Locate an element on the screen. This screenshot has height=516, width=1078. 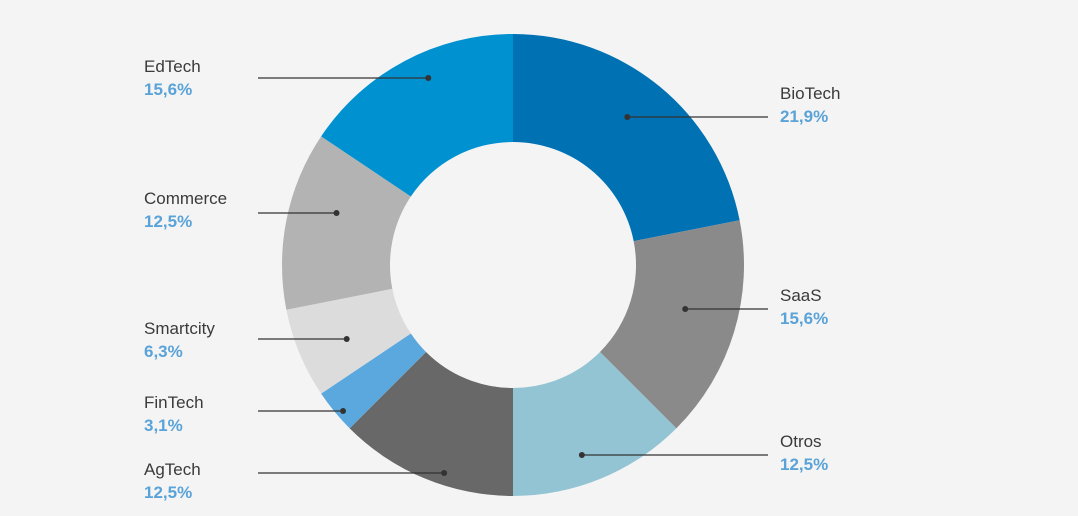
slice-commerce is located at coordinates (346, 223).